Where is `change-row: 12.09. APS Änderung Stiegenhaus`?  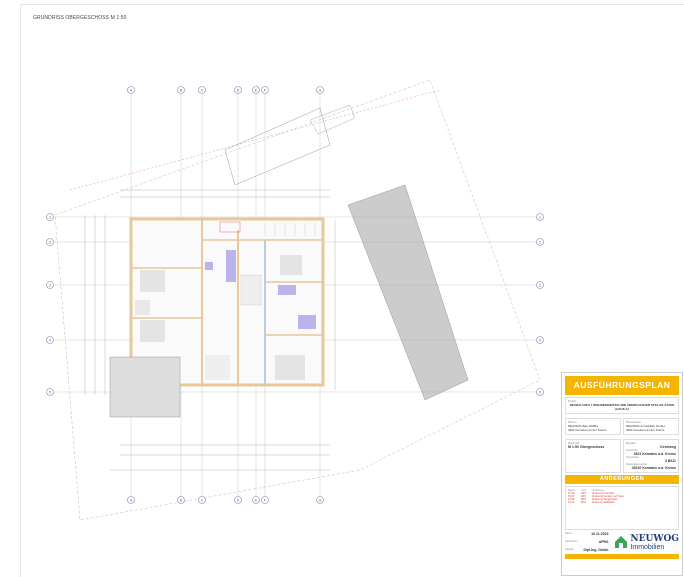 change-row: 12.09. APS Änderung Stiegenhaus is located at coordinates (593, 499).